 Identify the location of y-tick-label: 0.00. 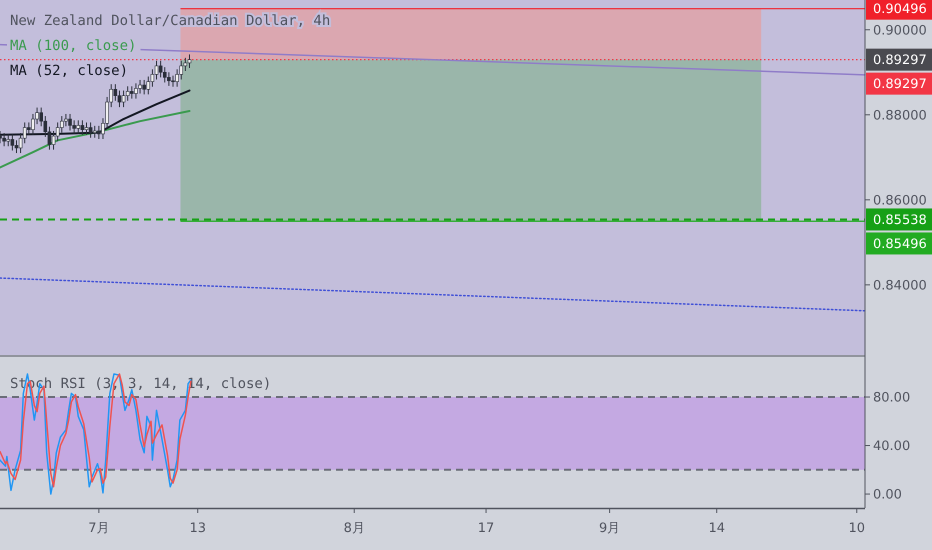
(887, 495).